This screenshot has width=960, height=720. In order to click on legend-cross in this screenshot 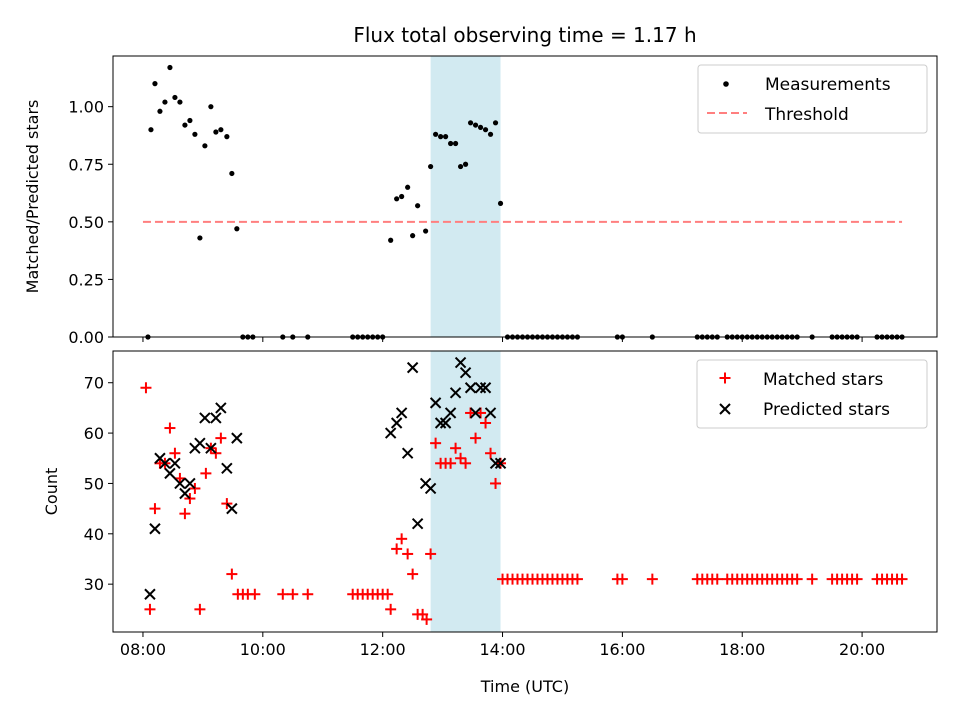, I will do `click(725, 409)`.